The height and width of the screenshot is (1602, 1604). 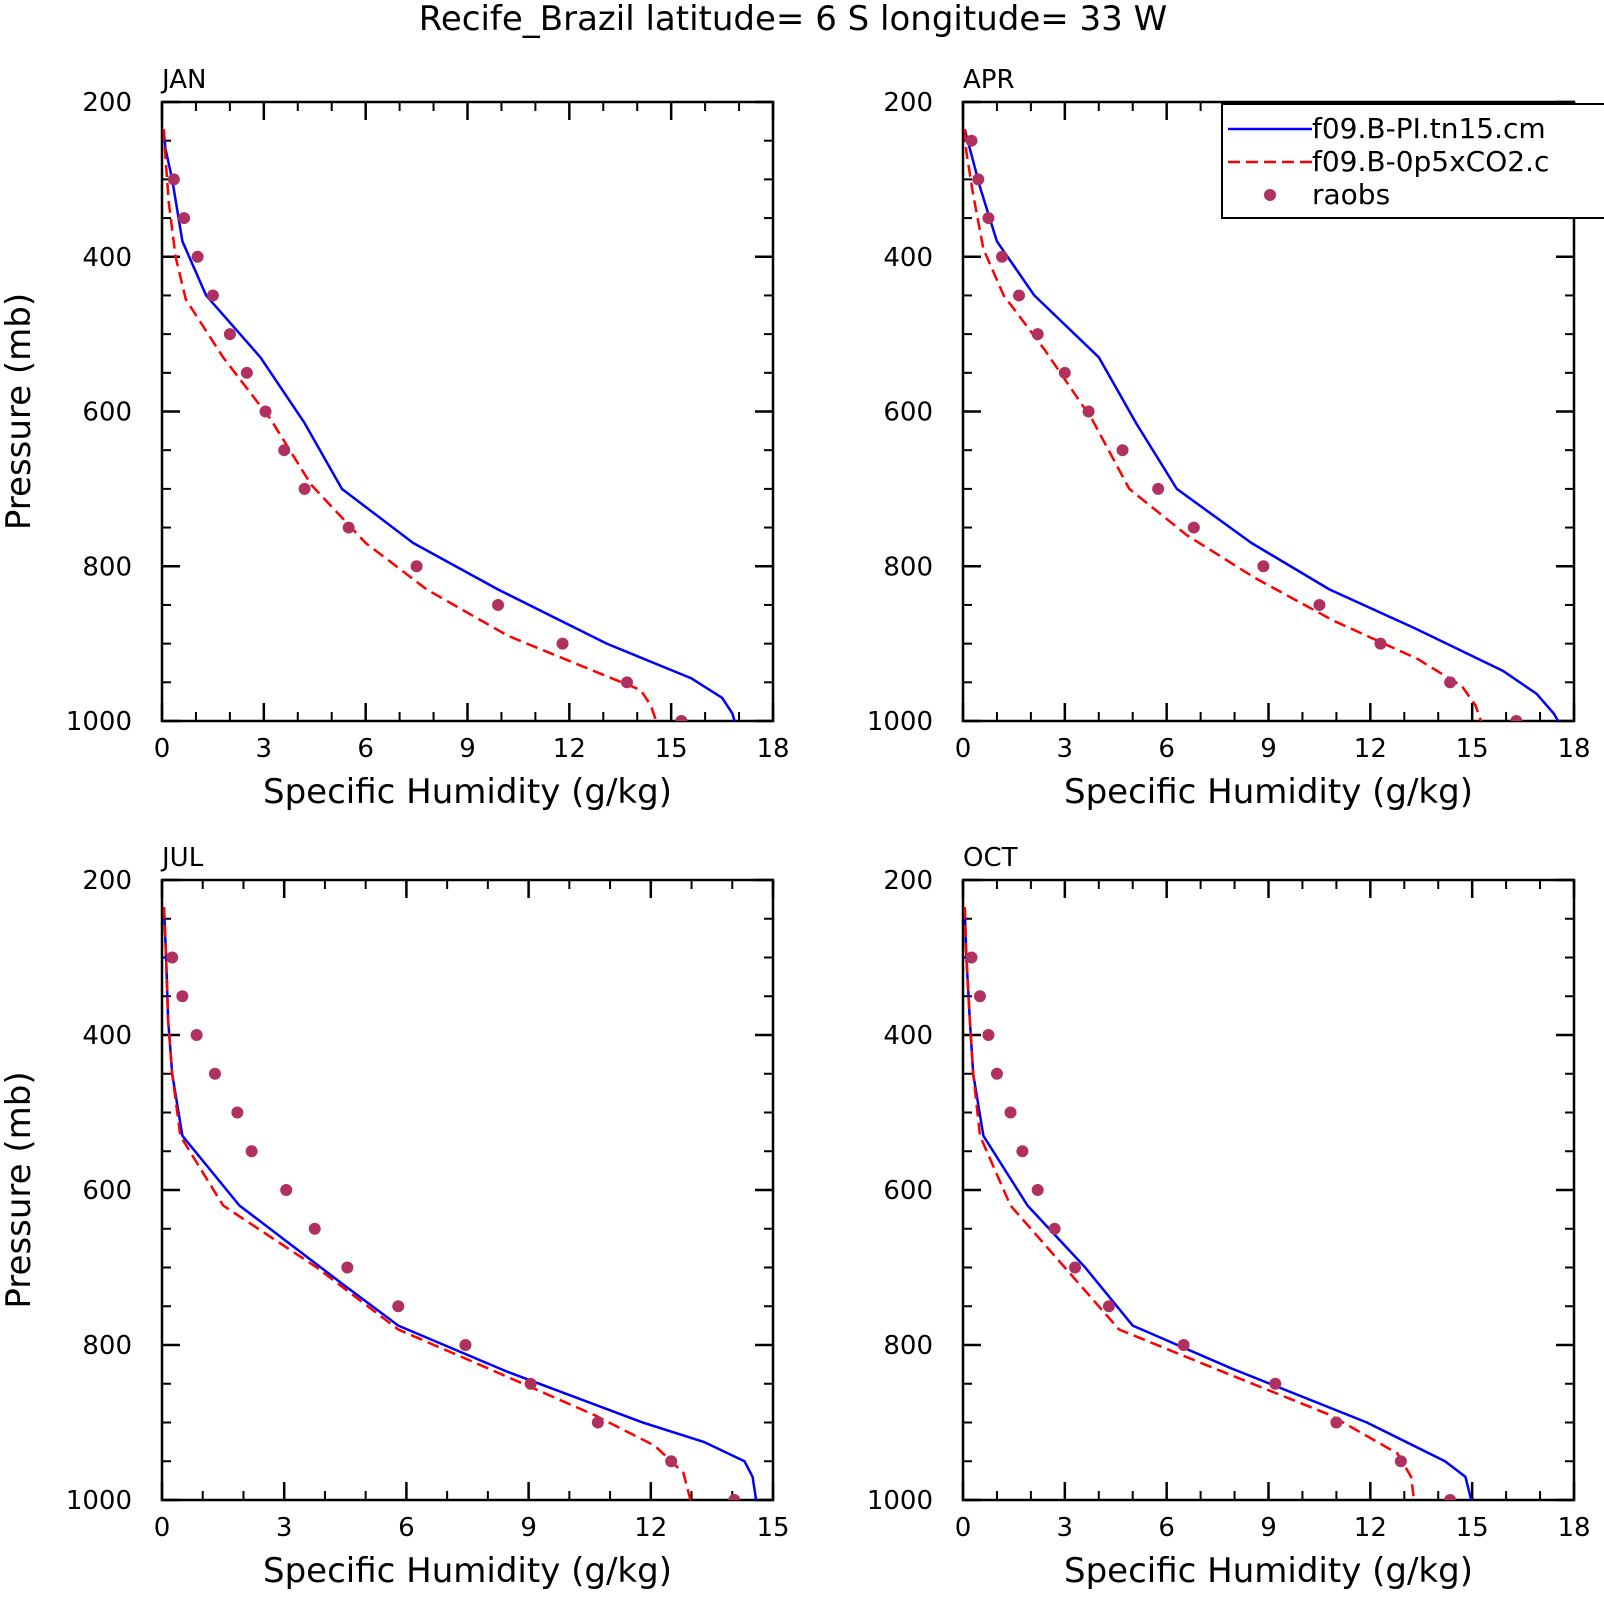 What do you see at coordinates (107, 881) in the screenshot?
I see `panel-jul-y-tick-label: 200` at bounding box center [107, 881].